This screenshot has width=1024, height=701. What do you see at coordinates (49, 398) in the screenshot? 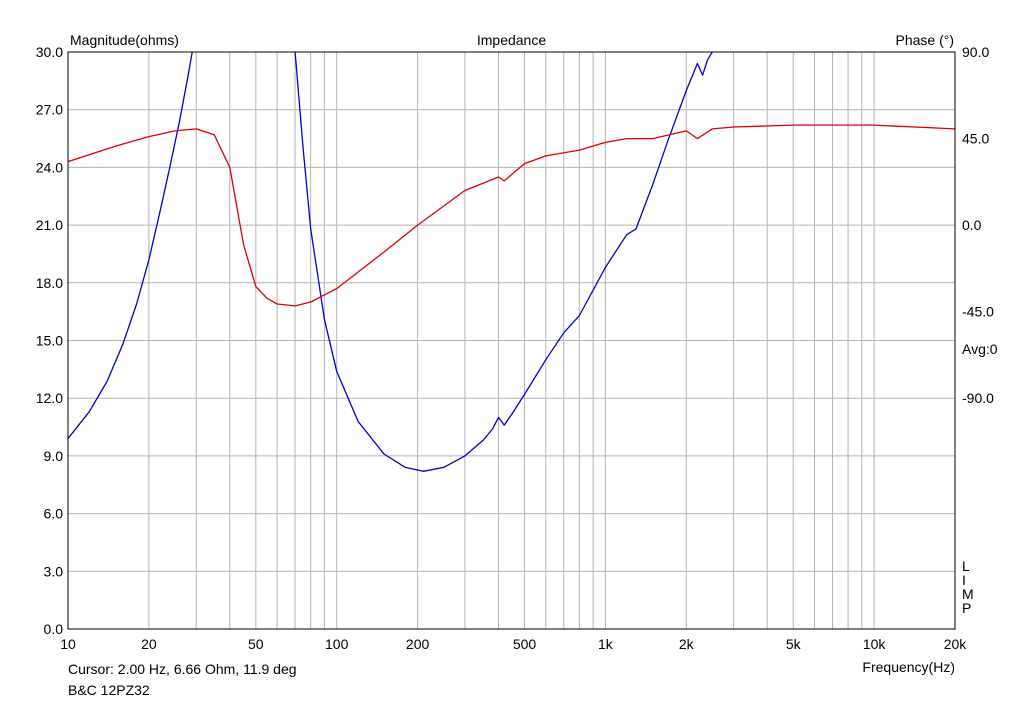
I see `y-tick-label-left: 12.0` at bounding box center [49, 398].